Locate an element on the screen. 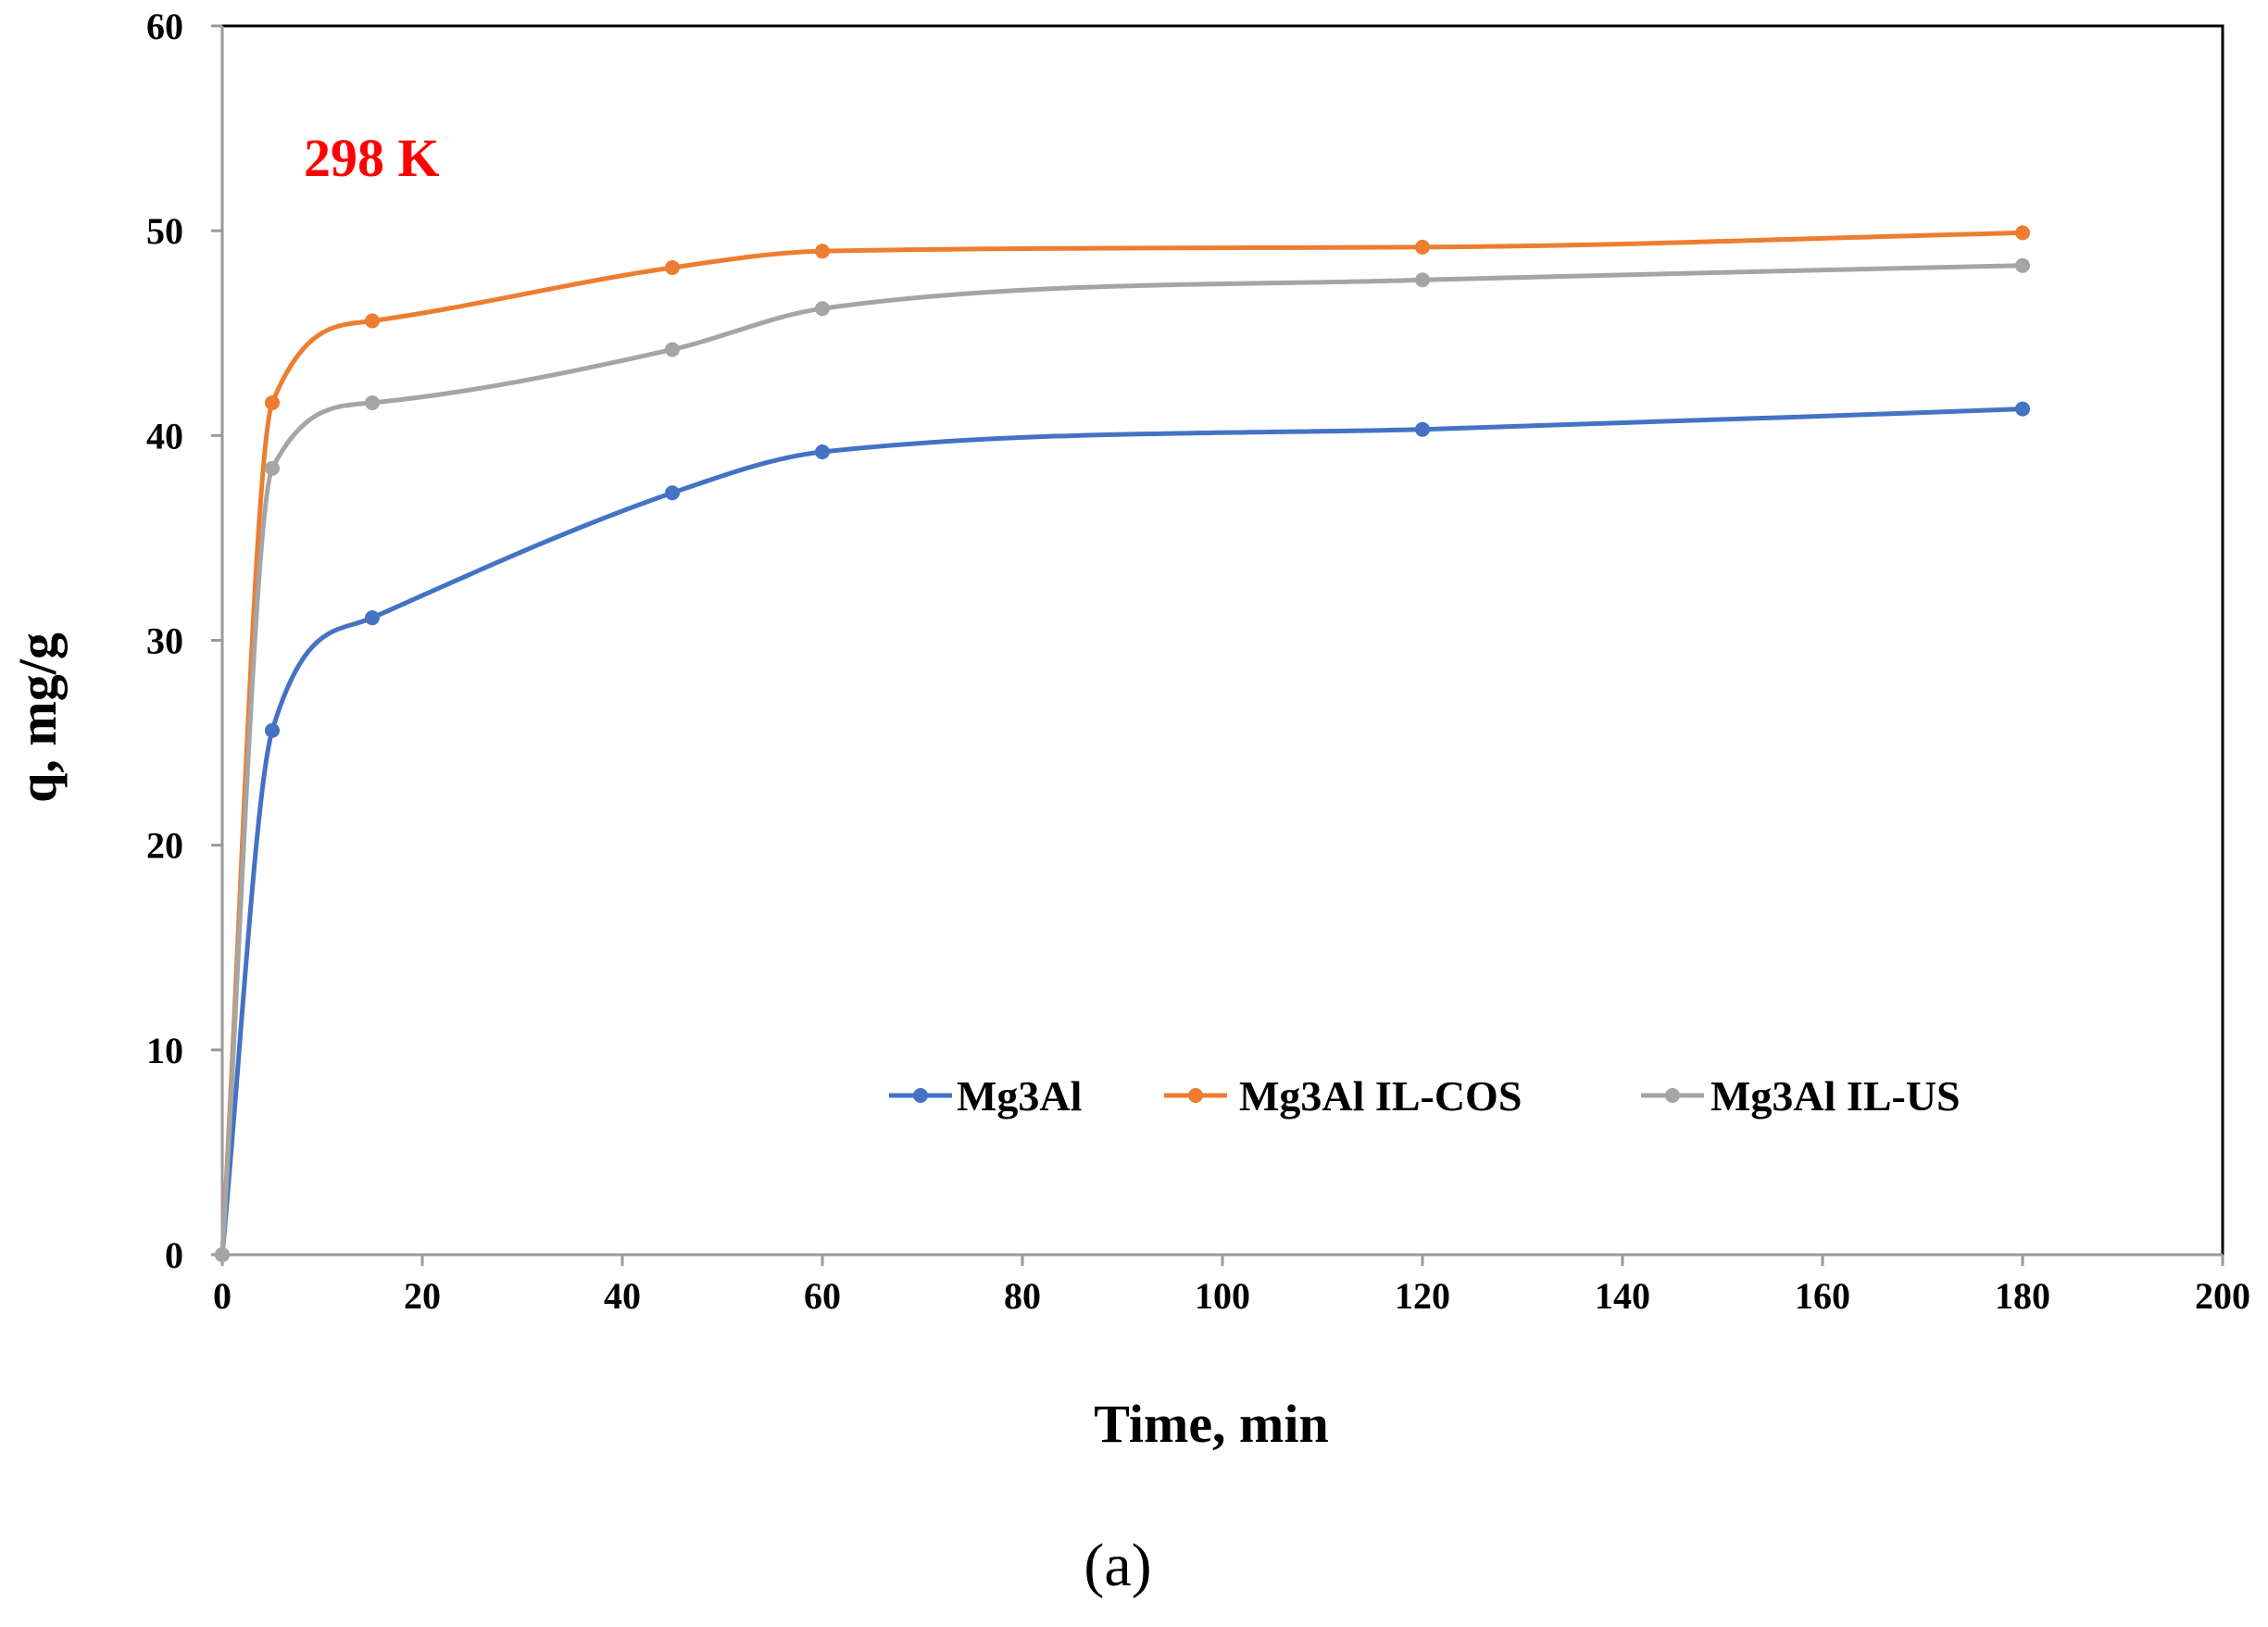  x-tick-label: 120 is located at coordinates (1422, 1296).